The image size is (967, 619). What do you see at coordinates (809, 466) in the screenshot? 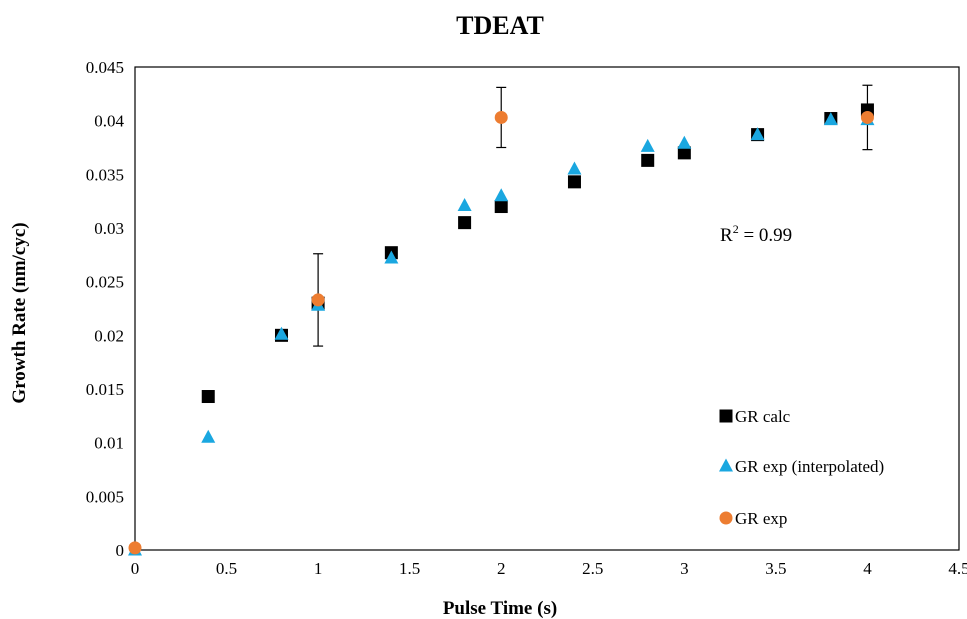
I see `legend-label: GR exp (interpolated)` at bounding box center [809, 466].